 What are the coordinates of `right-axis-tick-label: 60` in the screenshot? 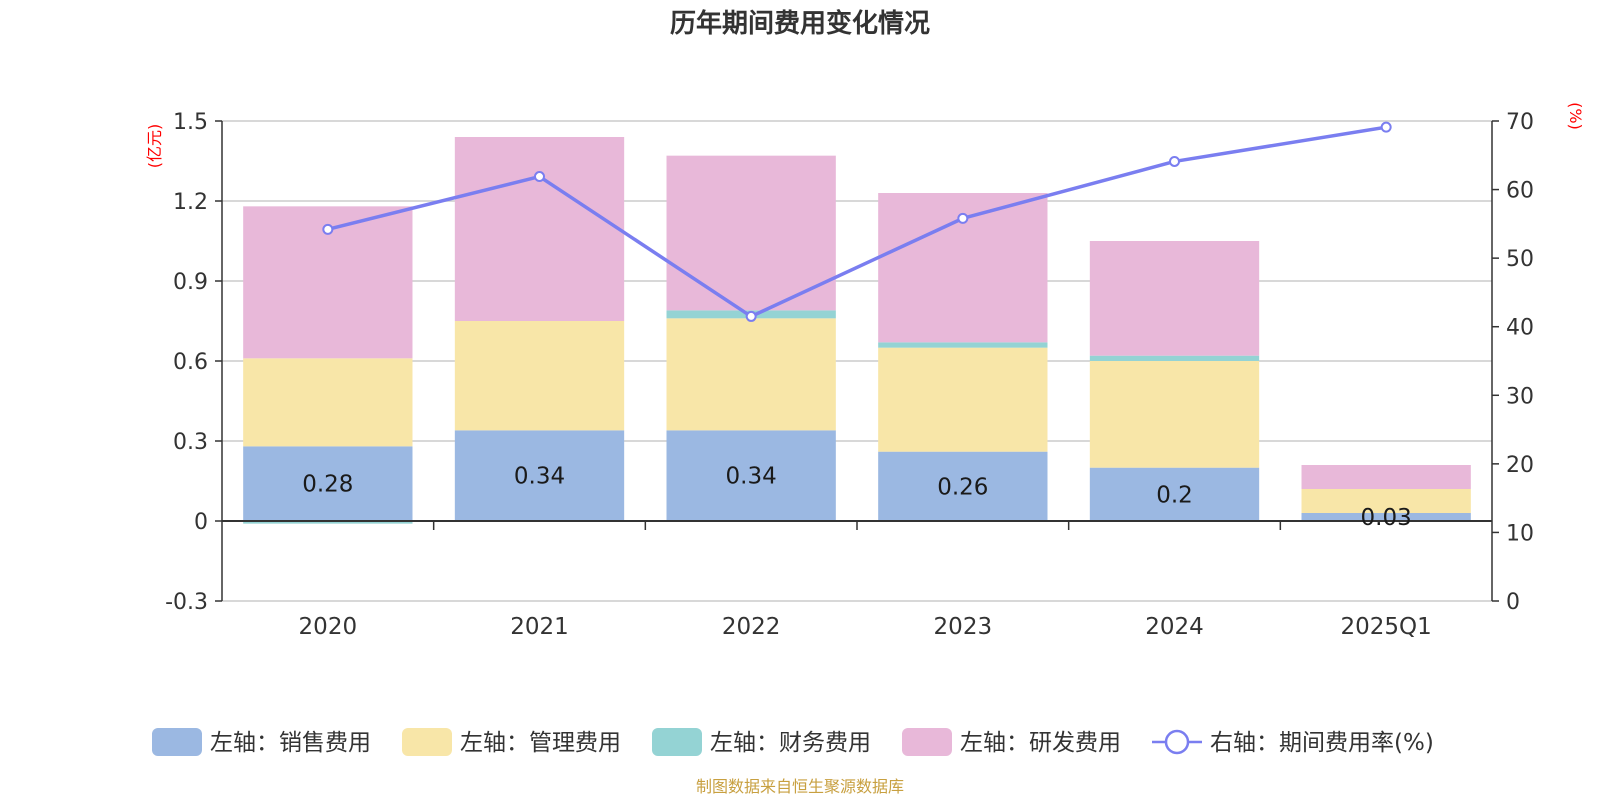 It's located at (1520, 191).